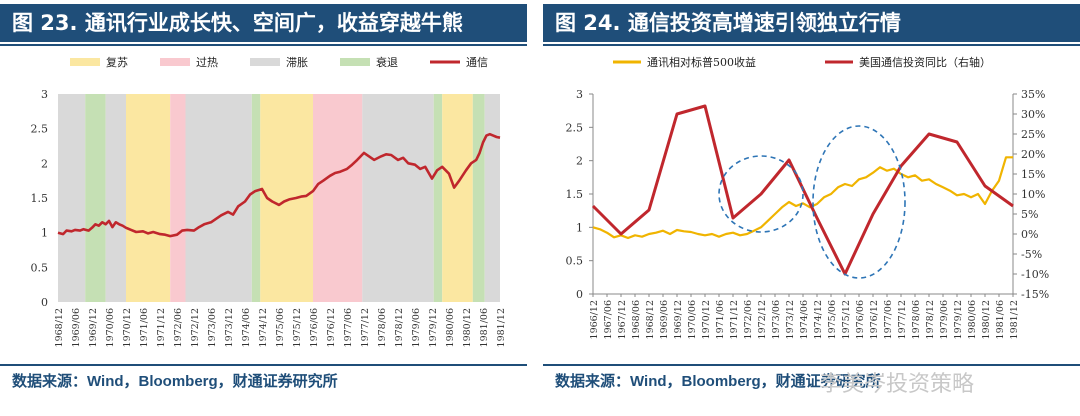 This screenshot has height=416, width=1080. Describe the element at coordinates (692, 319) in the screenshot. I see `right-xtick-label-7: 1970/06` at that location.